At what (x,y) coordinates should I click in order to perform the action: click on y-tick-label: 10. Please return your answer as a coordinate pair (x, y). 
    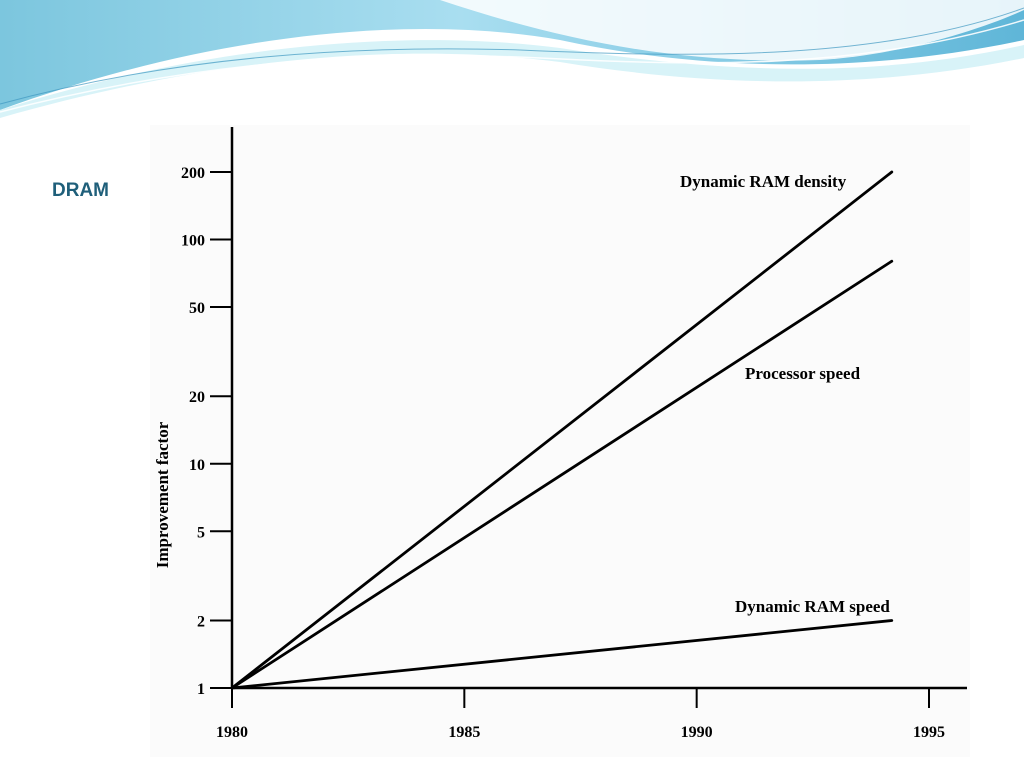
    Looking at the image, I should click on (197, 465).